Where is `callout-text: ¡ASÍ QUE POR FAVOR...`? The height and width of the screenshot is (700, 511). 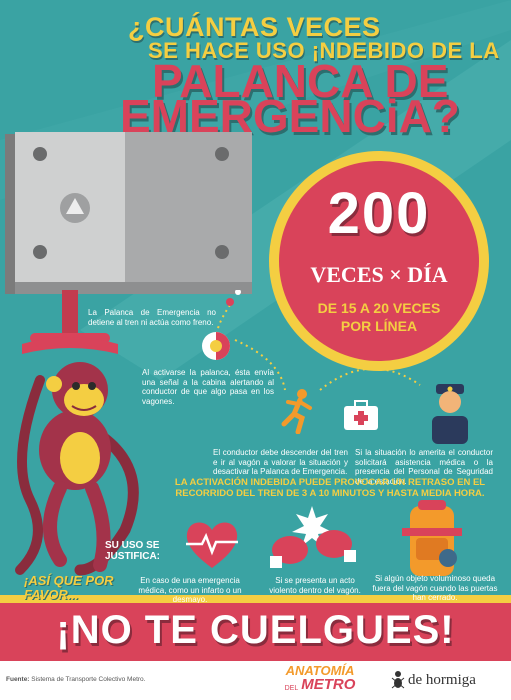 callout-text: ¡ASÍ QUE POR FAVOR... is located at coordinates (69, 587).